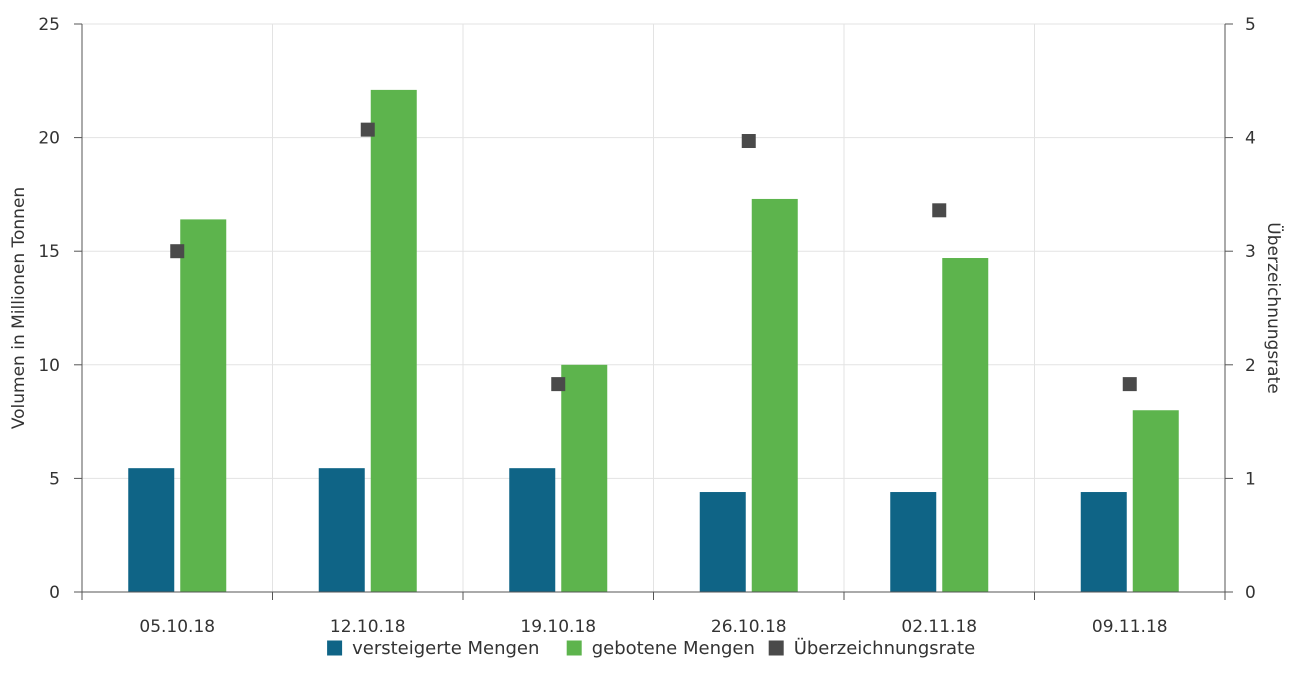 The width and height of the screenshot is (1290, 689). Describe the element at coordinates (54, 593) in the screenshot. I see `y-tick-label-left: 0` at that location.